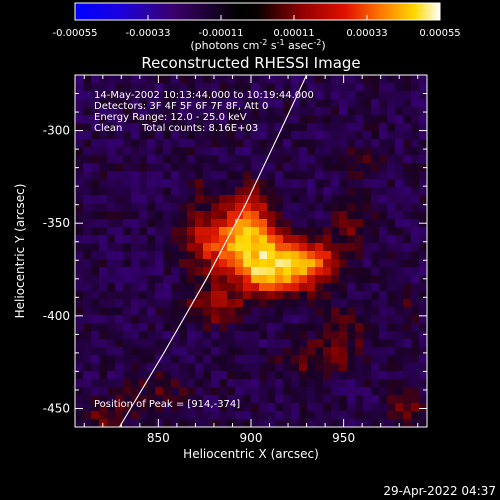  Describe the element at coordinates (366, 33) in the screenshot. I see `colorbar-tick-label: 0.00033` at that location.